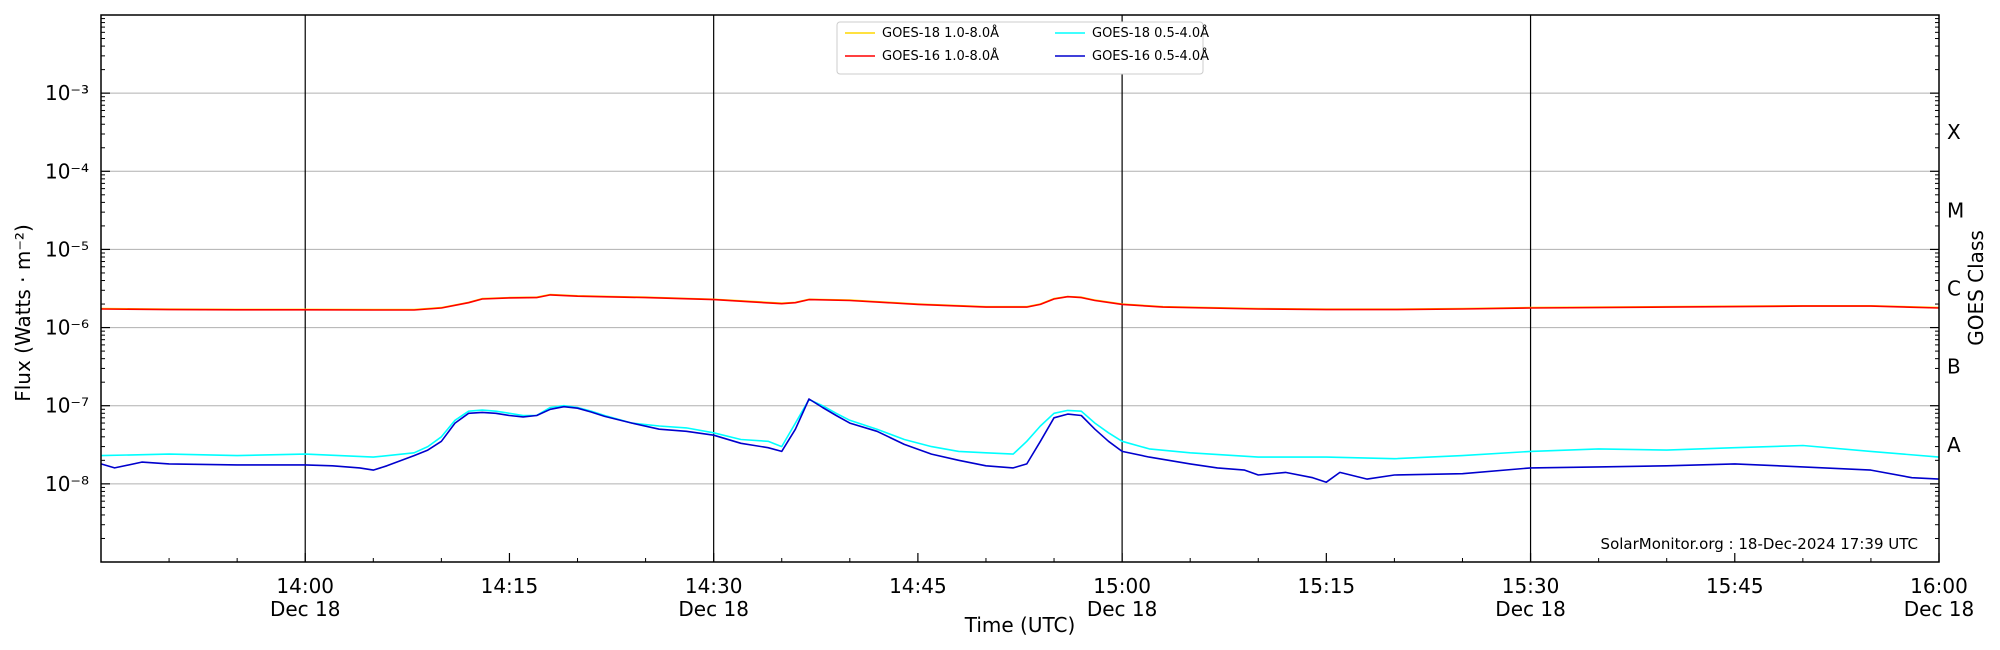 Image resolution: width=2000 pixels, height=650 pixels. I want to click on goes-class-label: C, so click(1954, 289).